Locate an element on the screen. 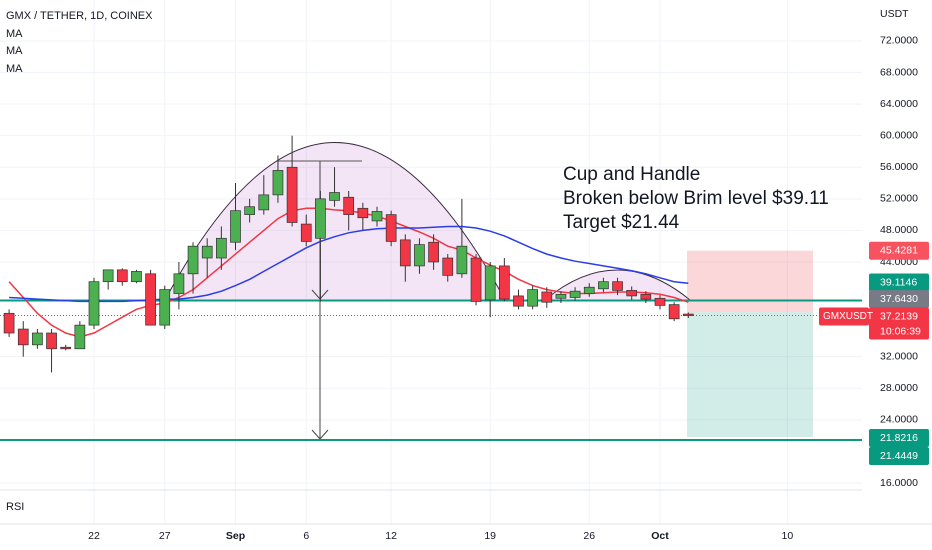 This screenshot has height=550, width=932. annotation: Broken below Brim level $39.11 is located at coordinates (696, 198).